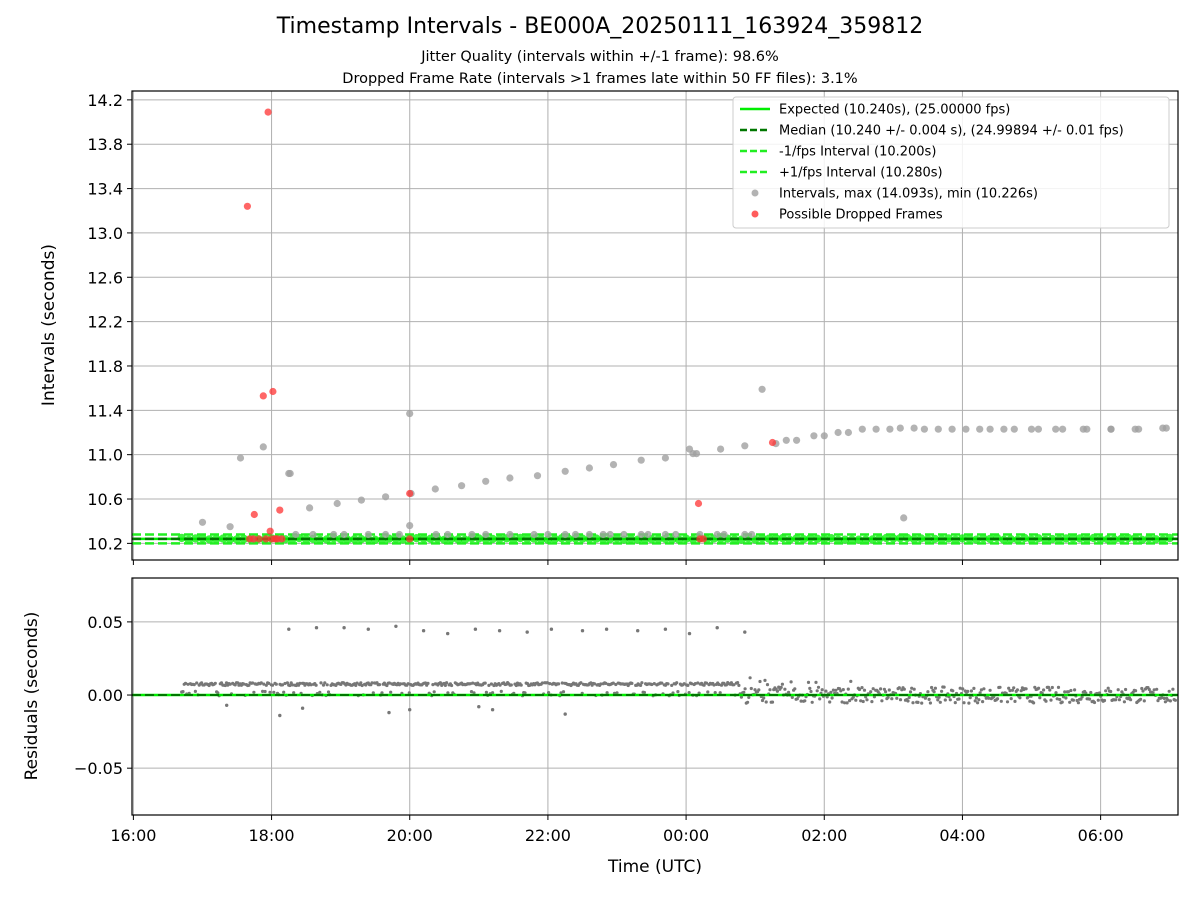 This screenshot has width=1200, height=900. I want to click on x-axis-label: Time (UTC), so click(654, 867).